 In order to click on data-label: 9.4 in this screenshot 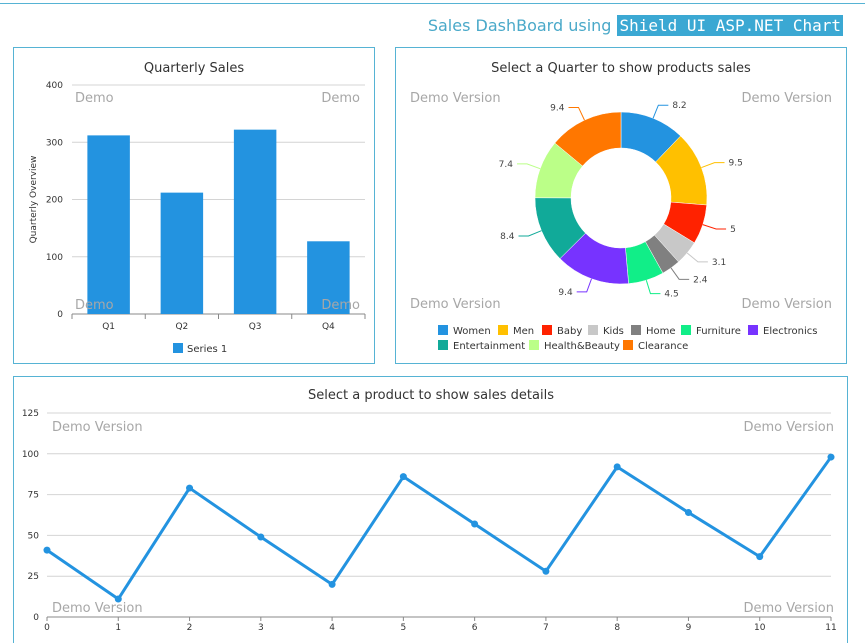, I will do `click(565, 293)`.